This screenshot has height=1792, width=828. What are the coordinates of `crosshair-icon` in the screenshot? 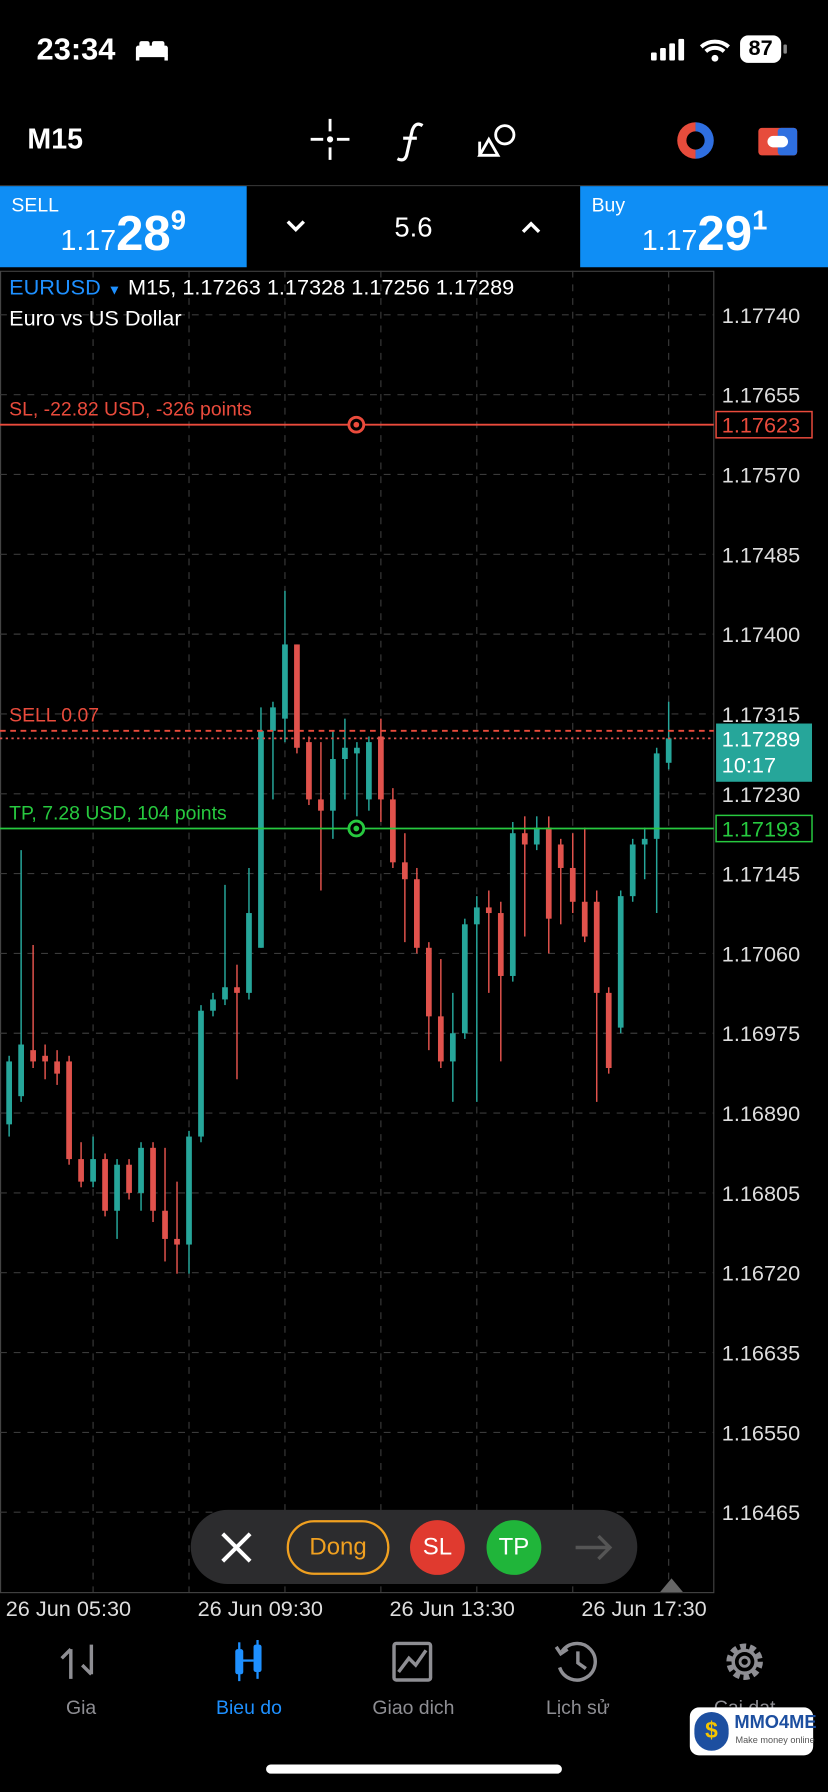 It's located at (330, 139).